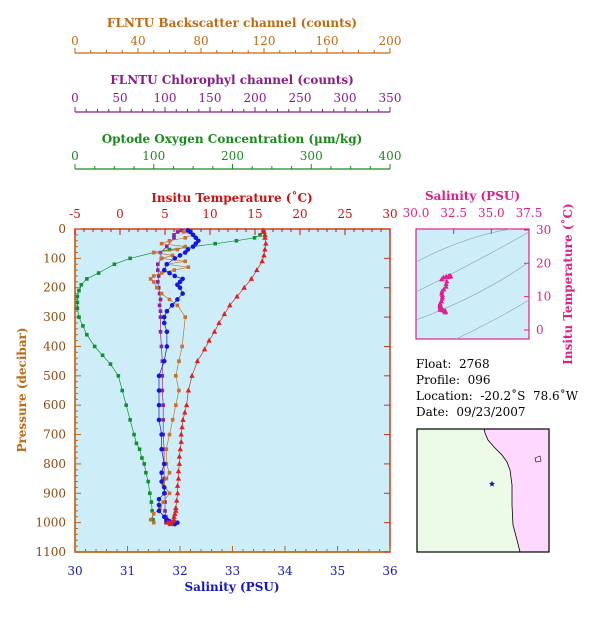 Image resolution: width=590 pixels, height=618 pixels. Describe the element at coordinates (231, 587) in the screenshot. I see `salinity-axis-title: Salinity (PSU)` at that location.